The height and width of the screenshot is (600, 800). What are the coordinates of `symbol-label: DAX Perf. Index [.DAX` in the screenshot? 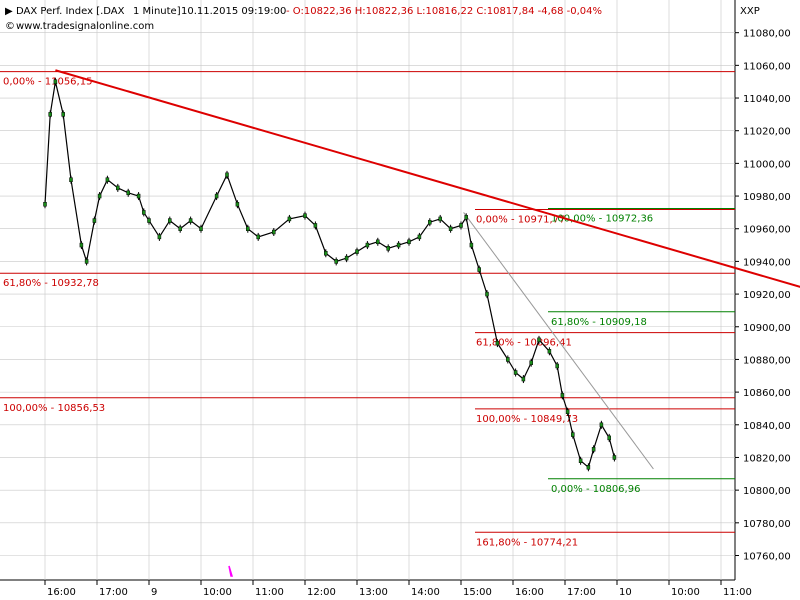 It's located at (70, 11).